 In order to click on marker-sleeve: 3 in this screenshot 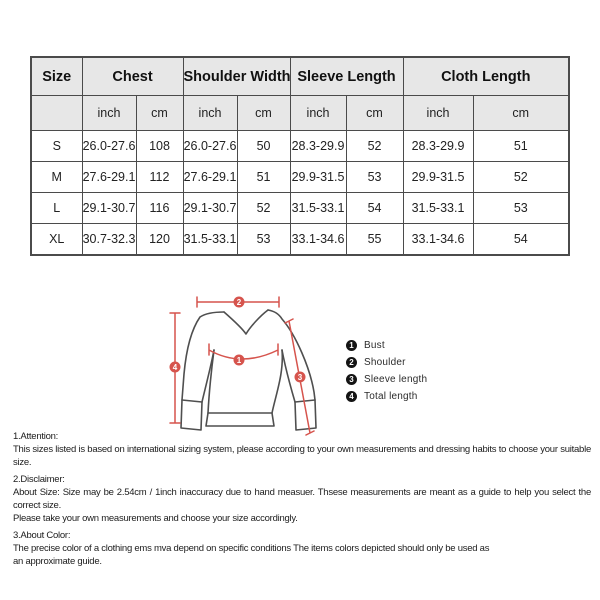, I will do `click(300, 377)`.